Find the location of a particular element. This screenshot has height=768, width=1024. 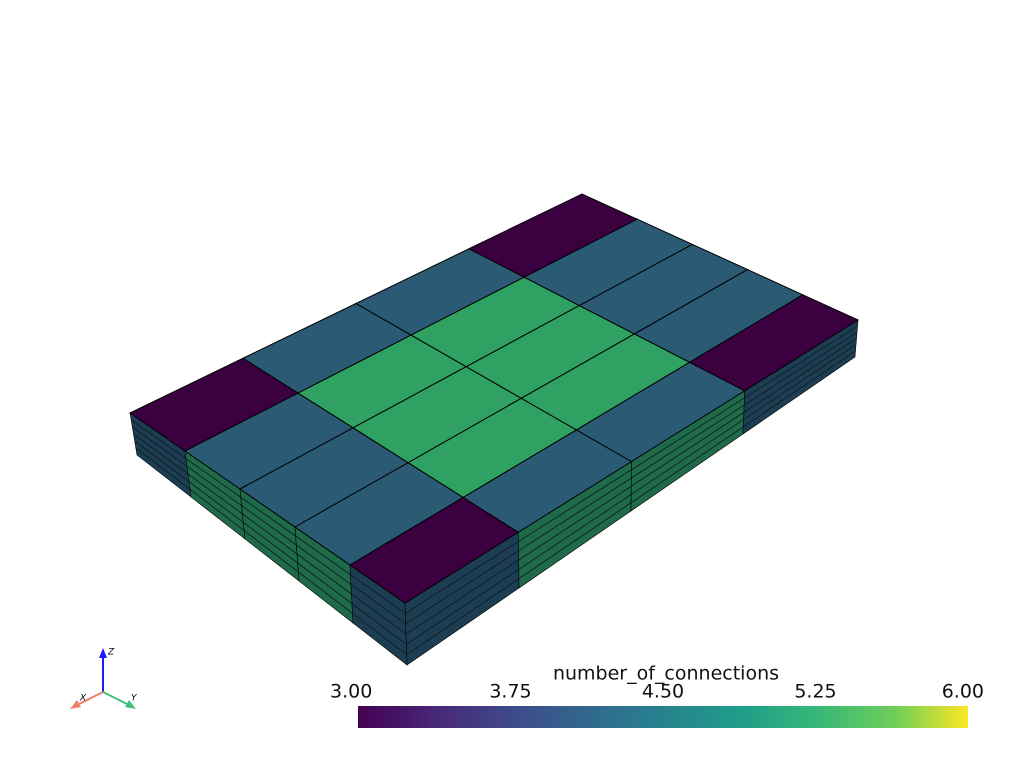

tick-label: 5.25 is located at coordinates (815, 692).